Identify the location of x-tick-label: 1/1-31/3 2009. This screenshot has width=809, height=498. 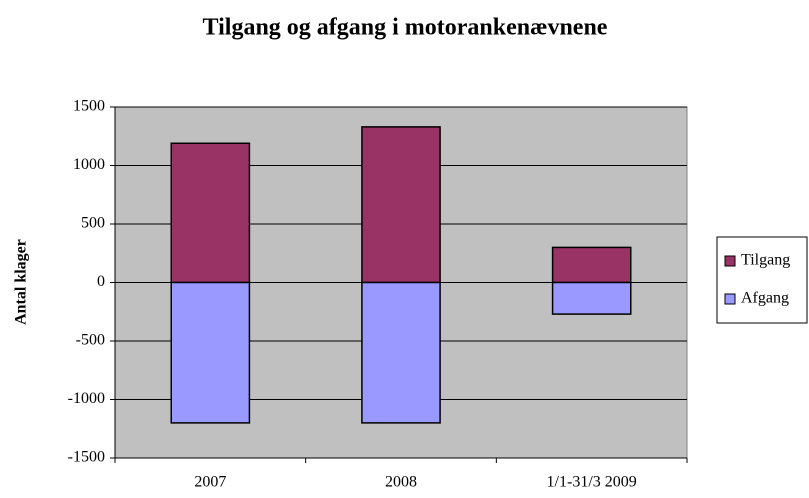
(592, 482).